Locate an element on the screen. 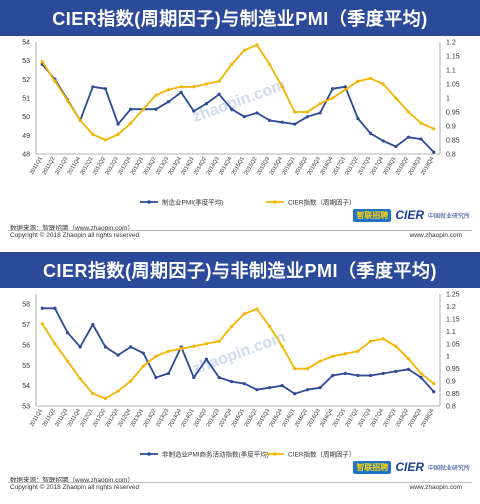 The image size is (480, 504). right-axis-tick-label: 1.25 is located at coordinates (453, 295).